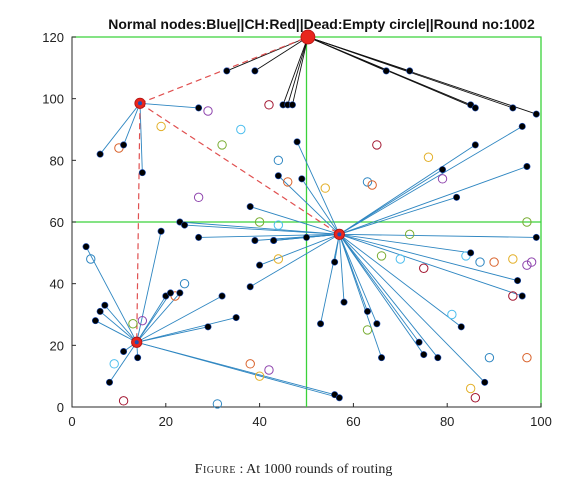 This screenshot has width=587, height=487. Describe the element at coordinates (53, 37) in the screenshot. I see `y-tick-label: 120` at that location.